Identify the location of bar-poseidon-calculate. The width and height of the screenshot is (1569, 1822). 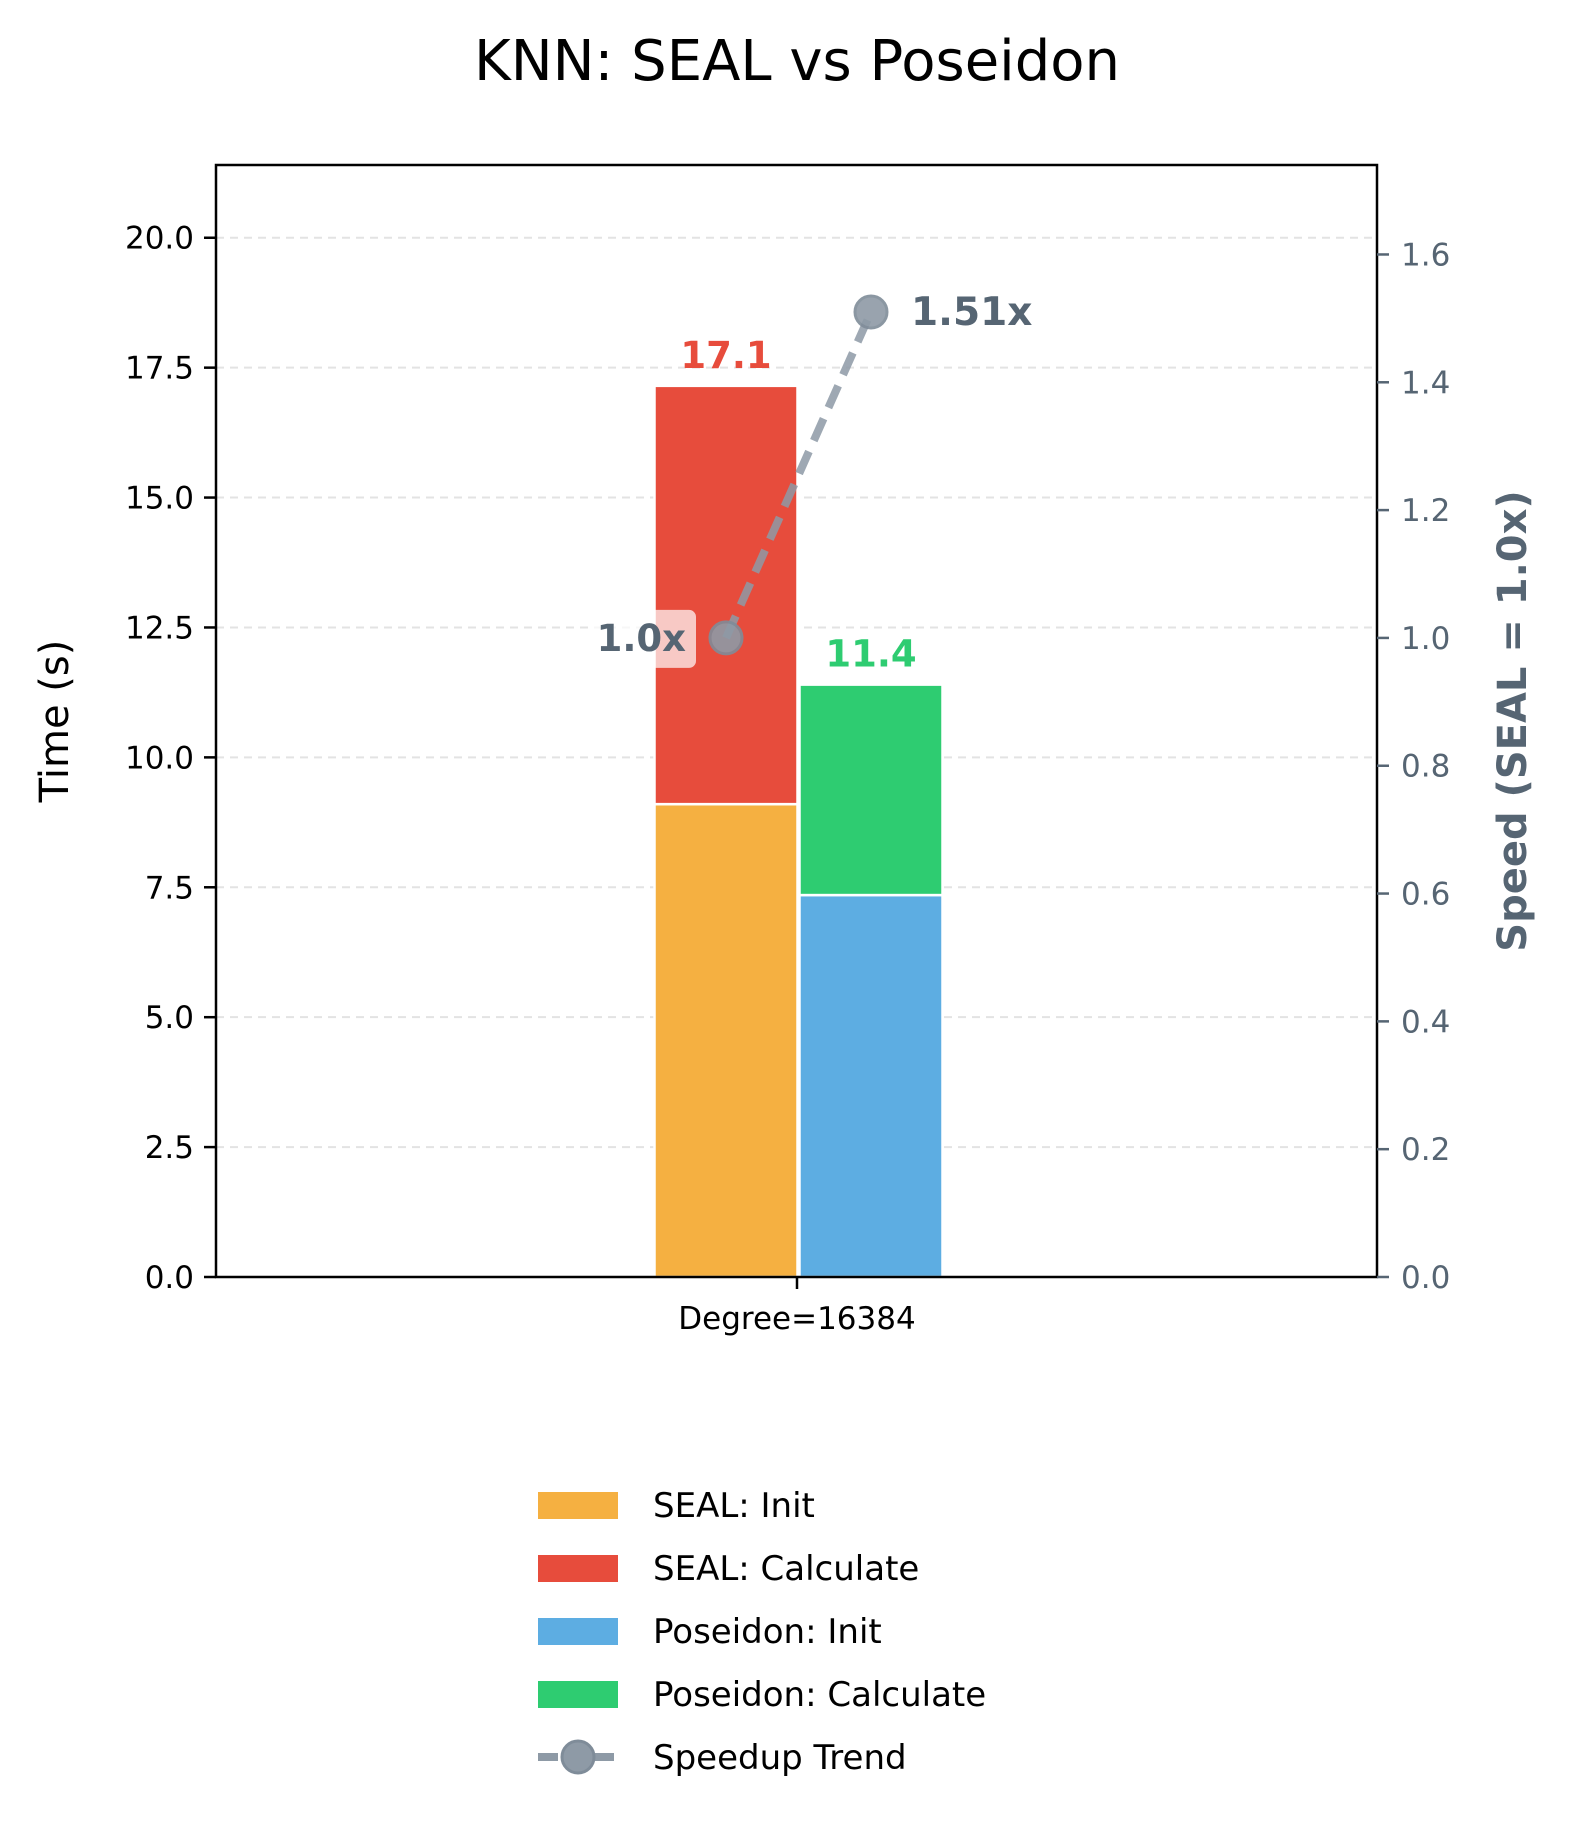
(871, 790).